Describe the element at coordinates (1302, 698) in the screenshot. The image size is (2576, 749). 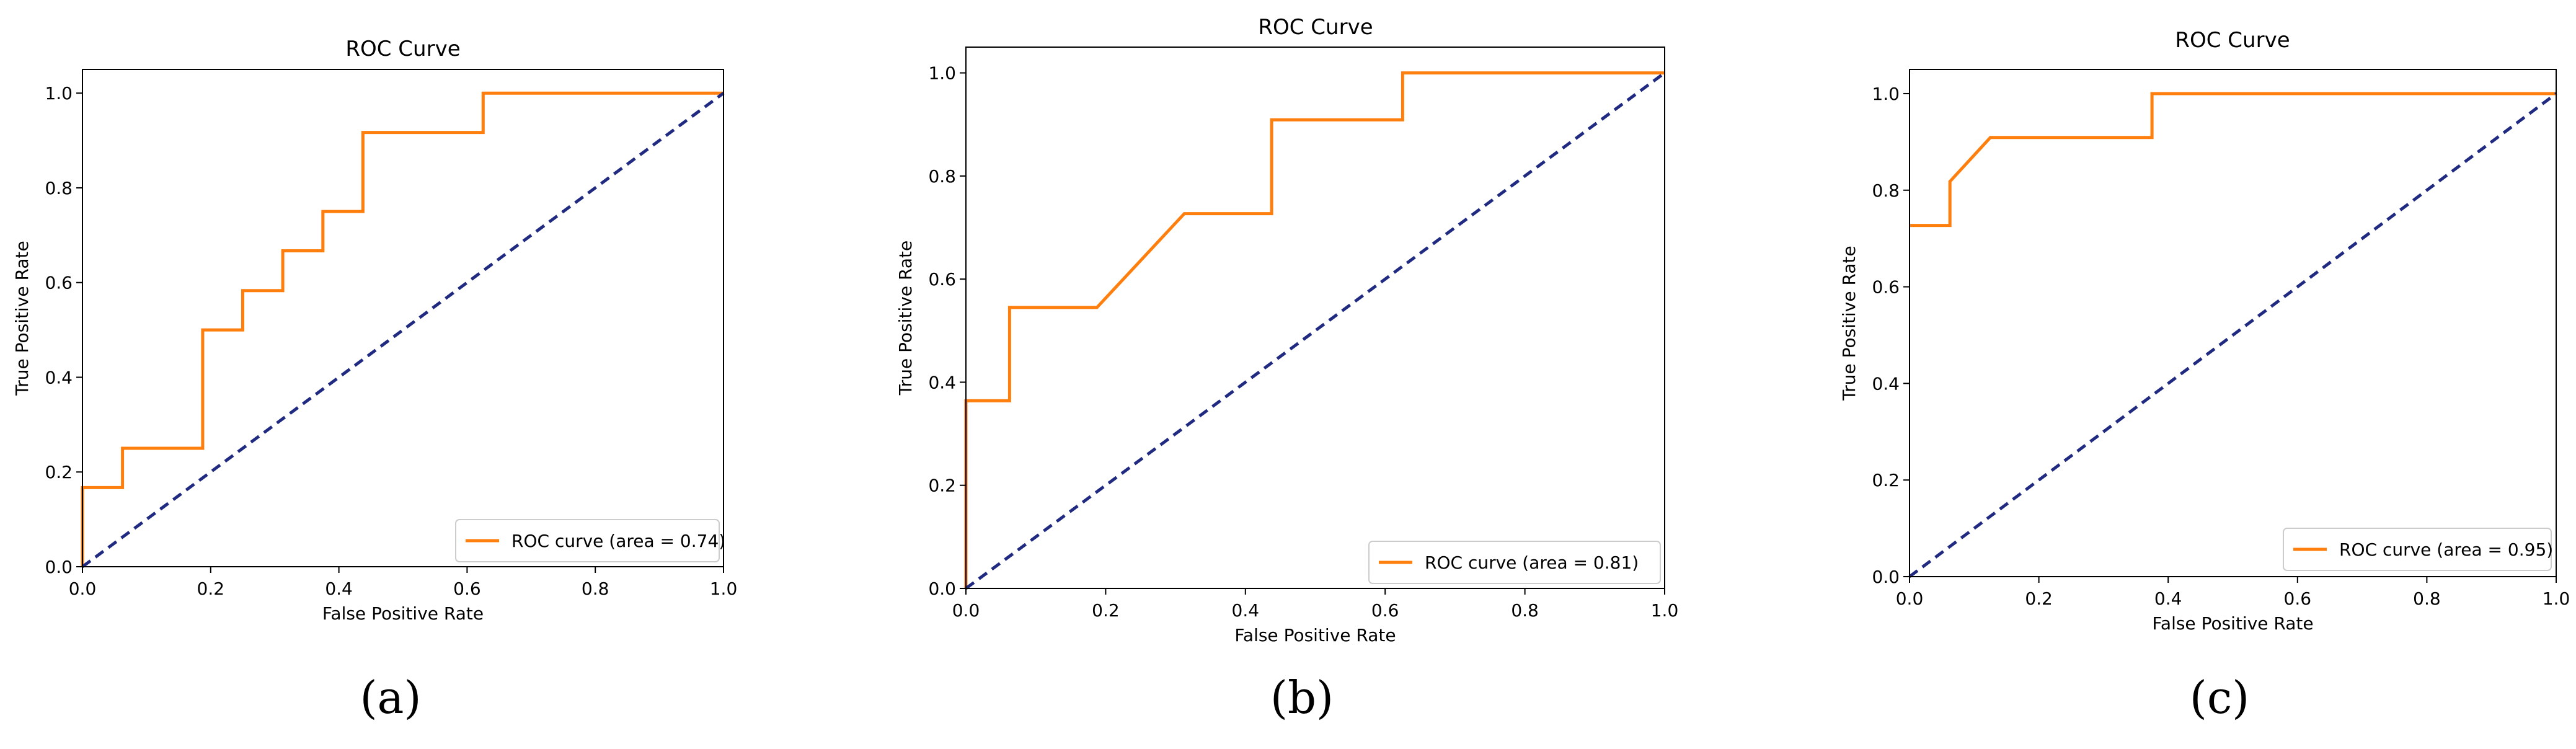
I see `panel-label: (b)` at that location.